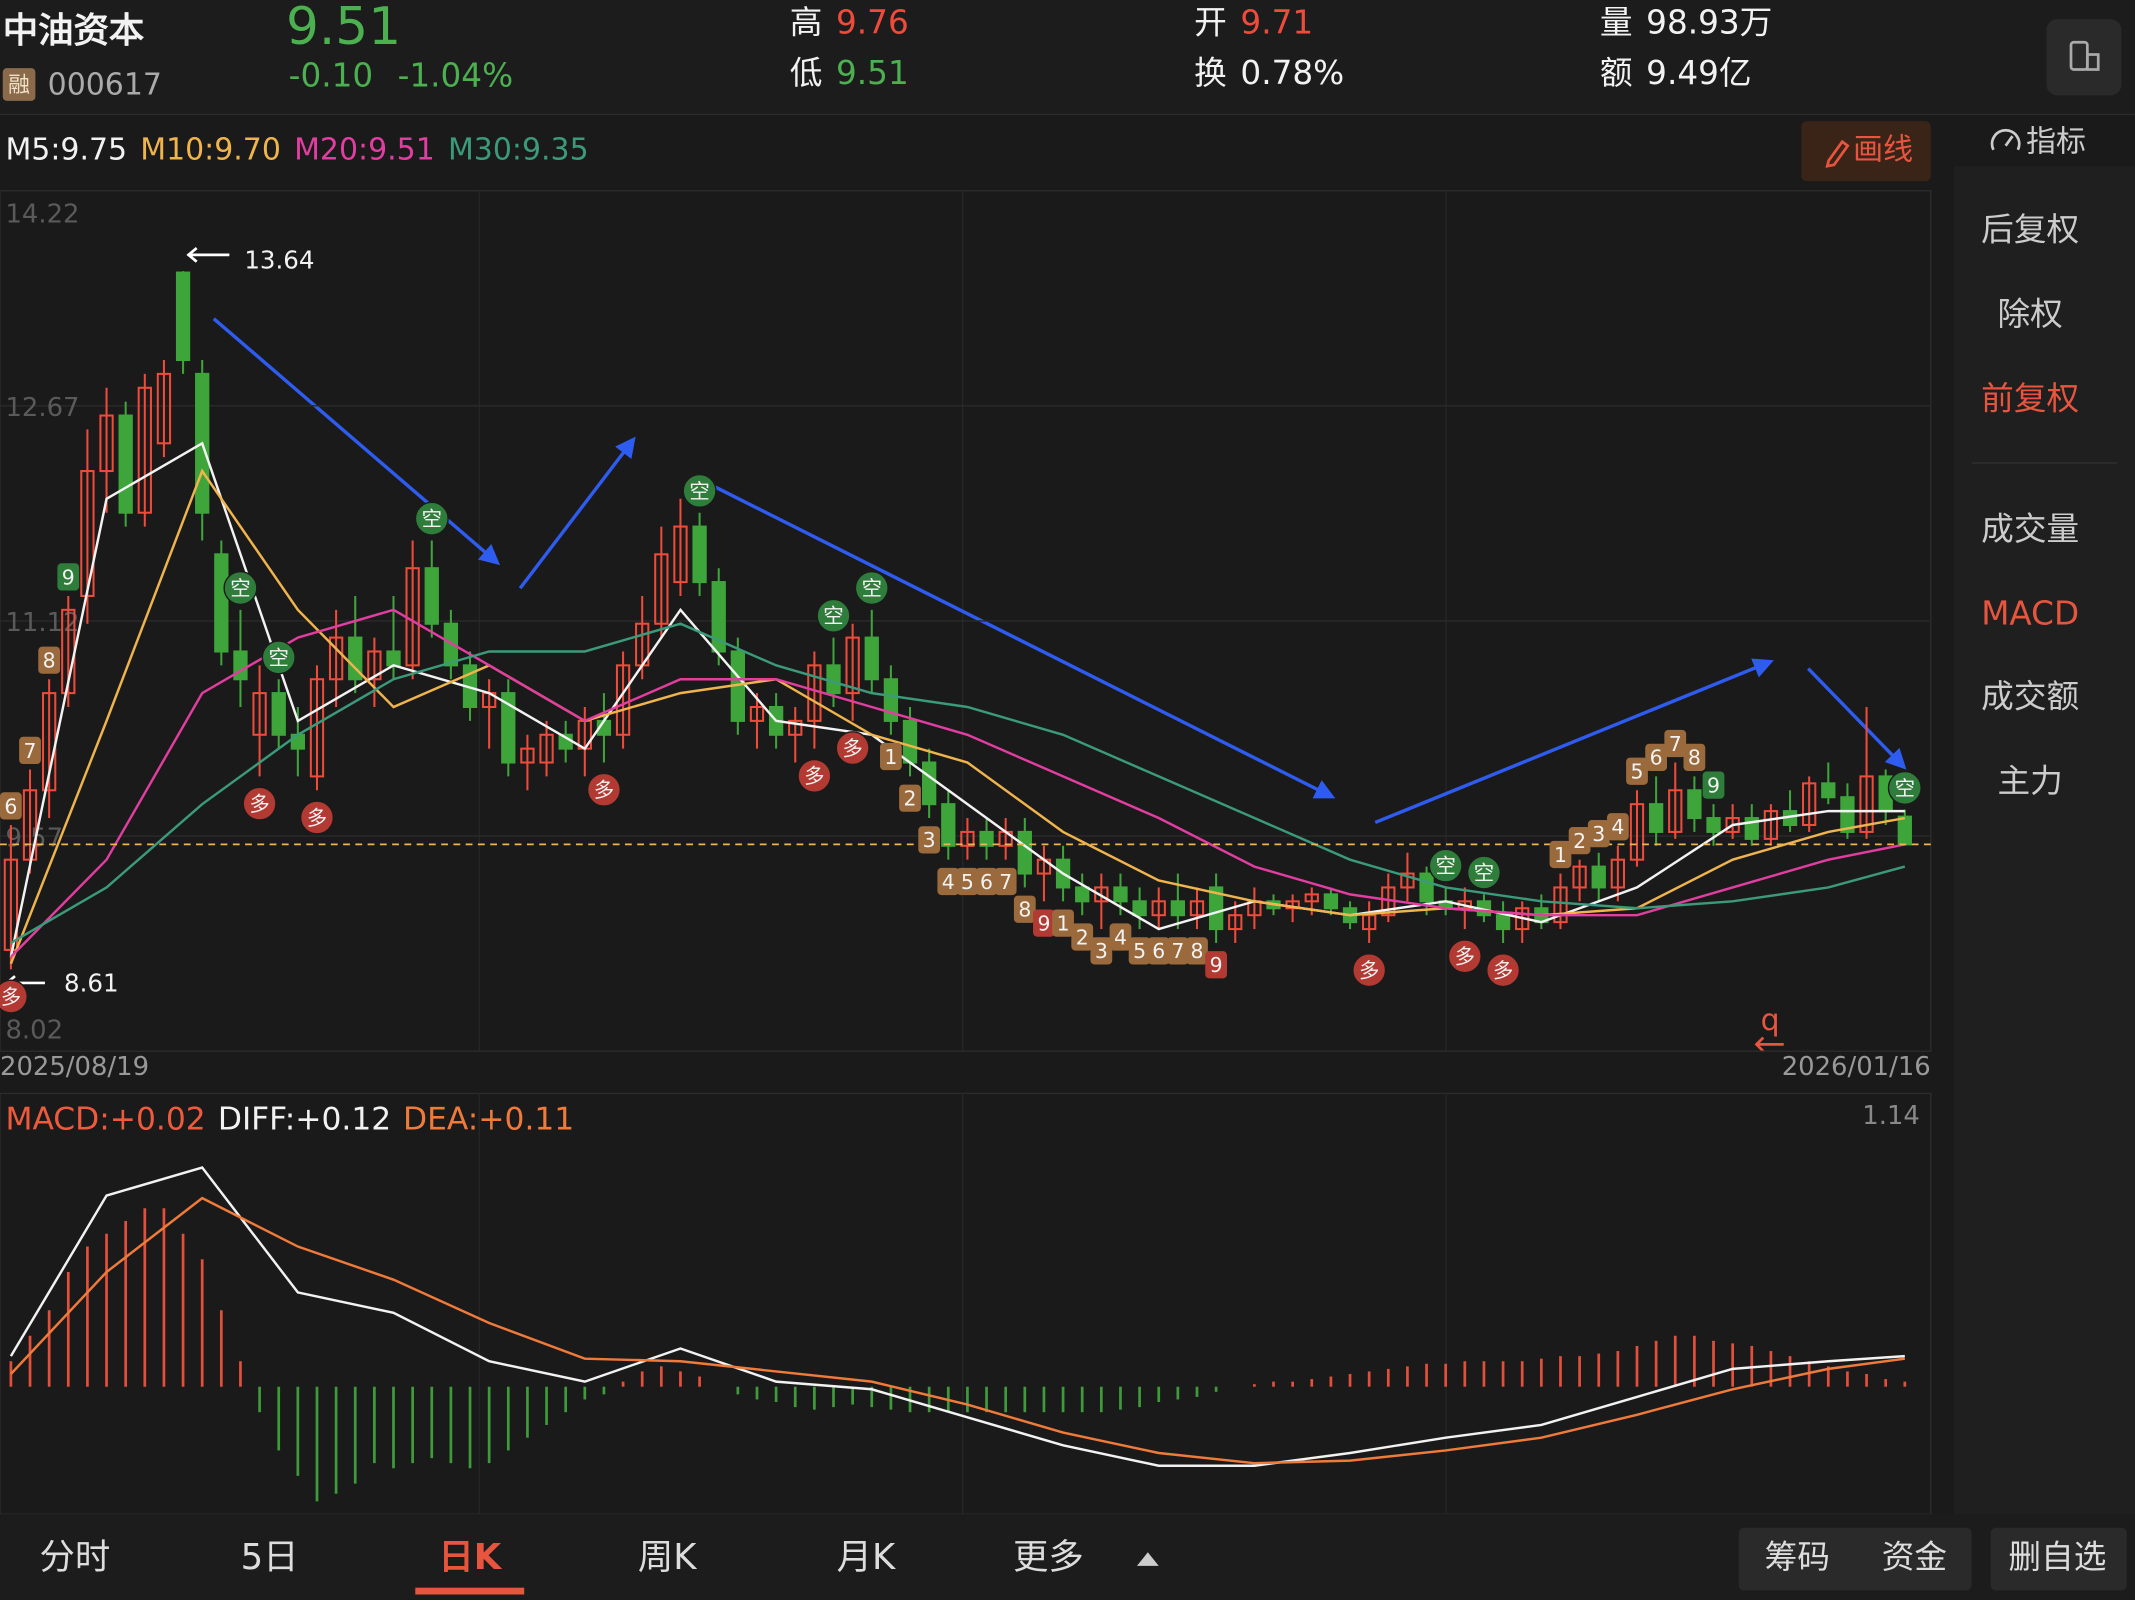 The width and height of the screenshot is (2135, 1600). I want to click on side-menu-item: 后复权, so click(2030, 230).